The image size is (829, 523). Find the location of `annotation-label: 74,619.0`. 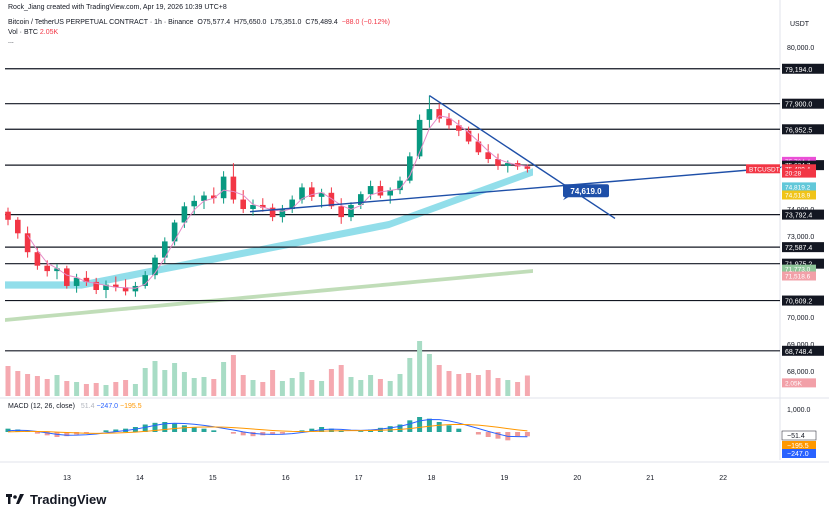

annotation-label: 74,619.0 is located at coordinates (586, 191).